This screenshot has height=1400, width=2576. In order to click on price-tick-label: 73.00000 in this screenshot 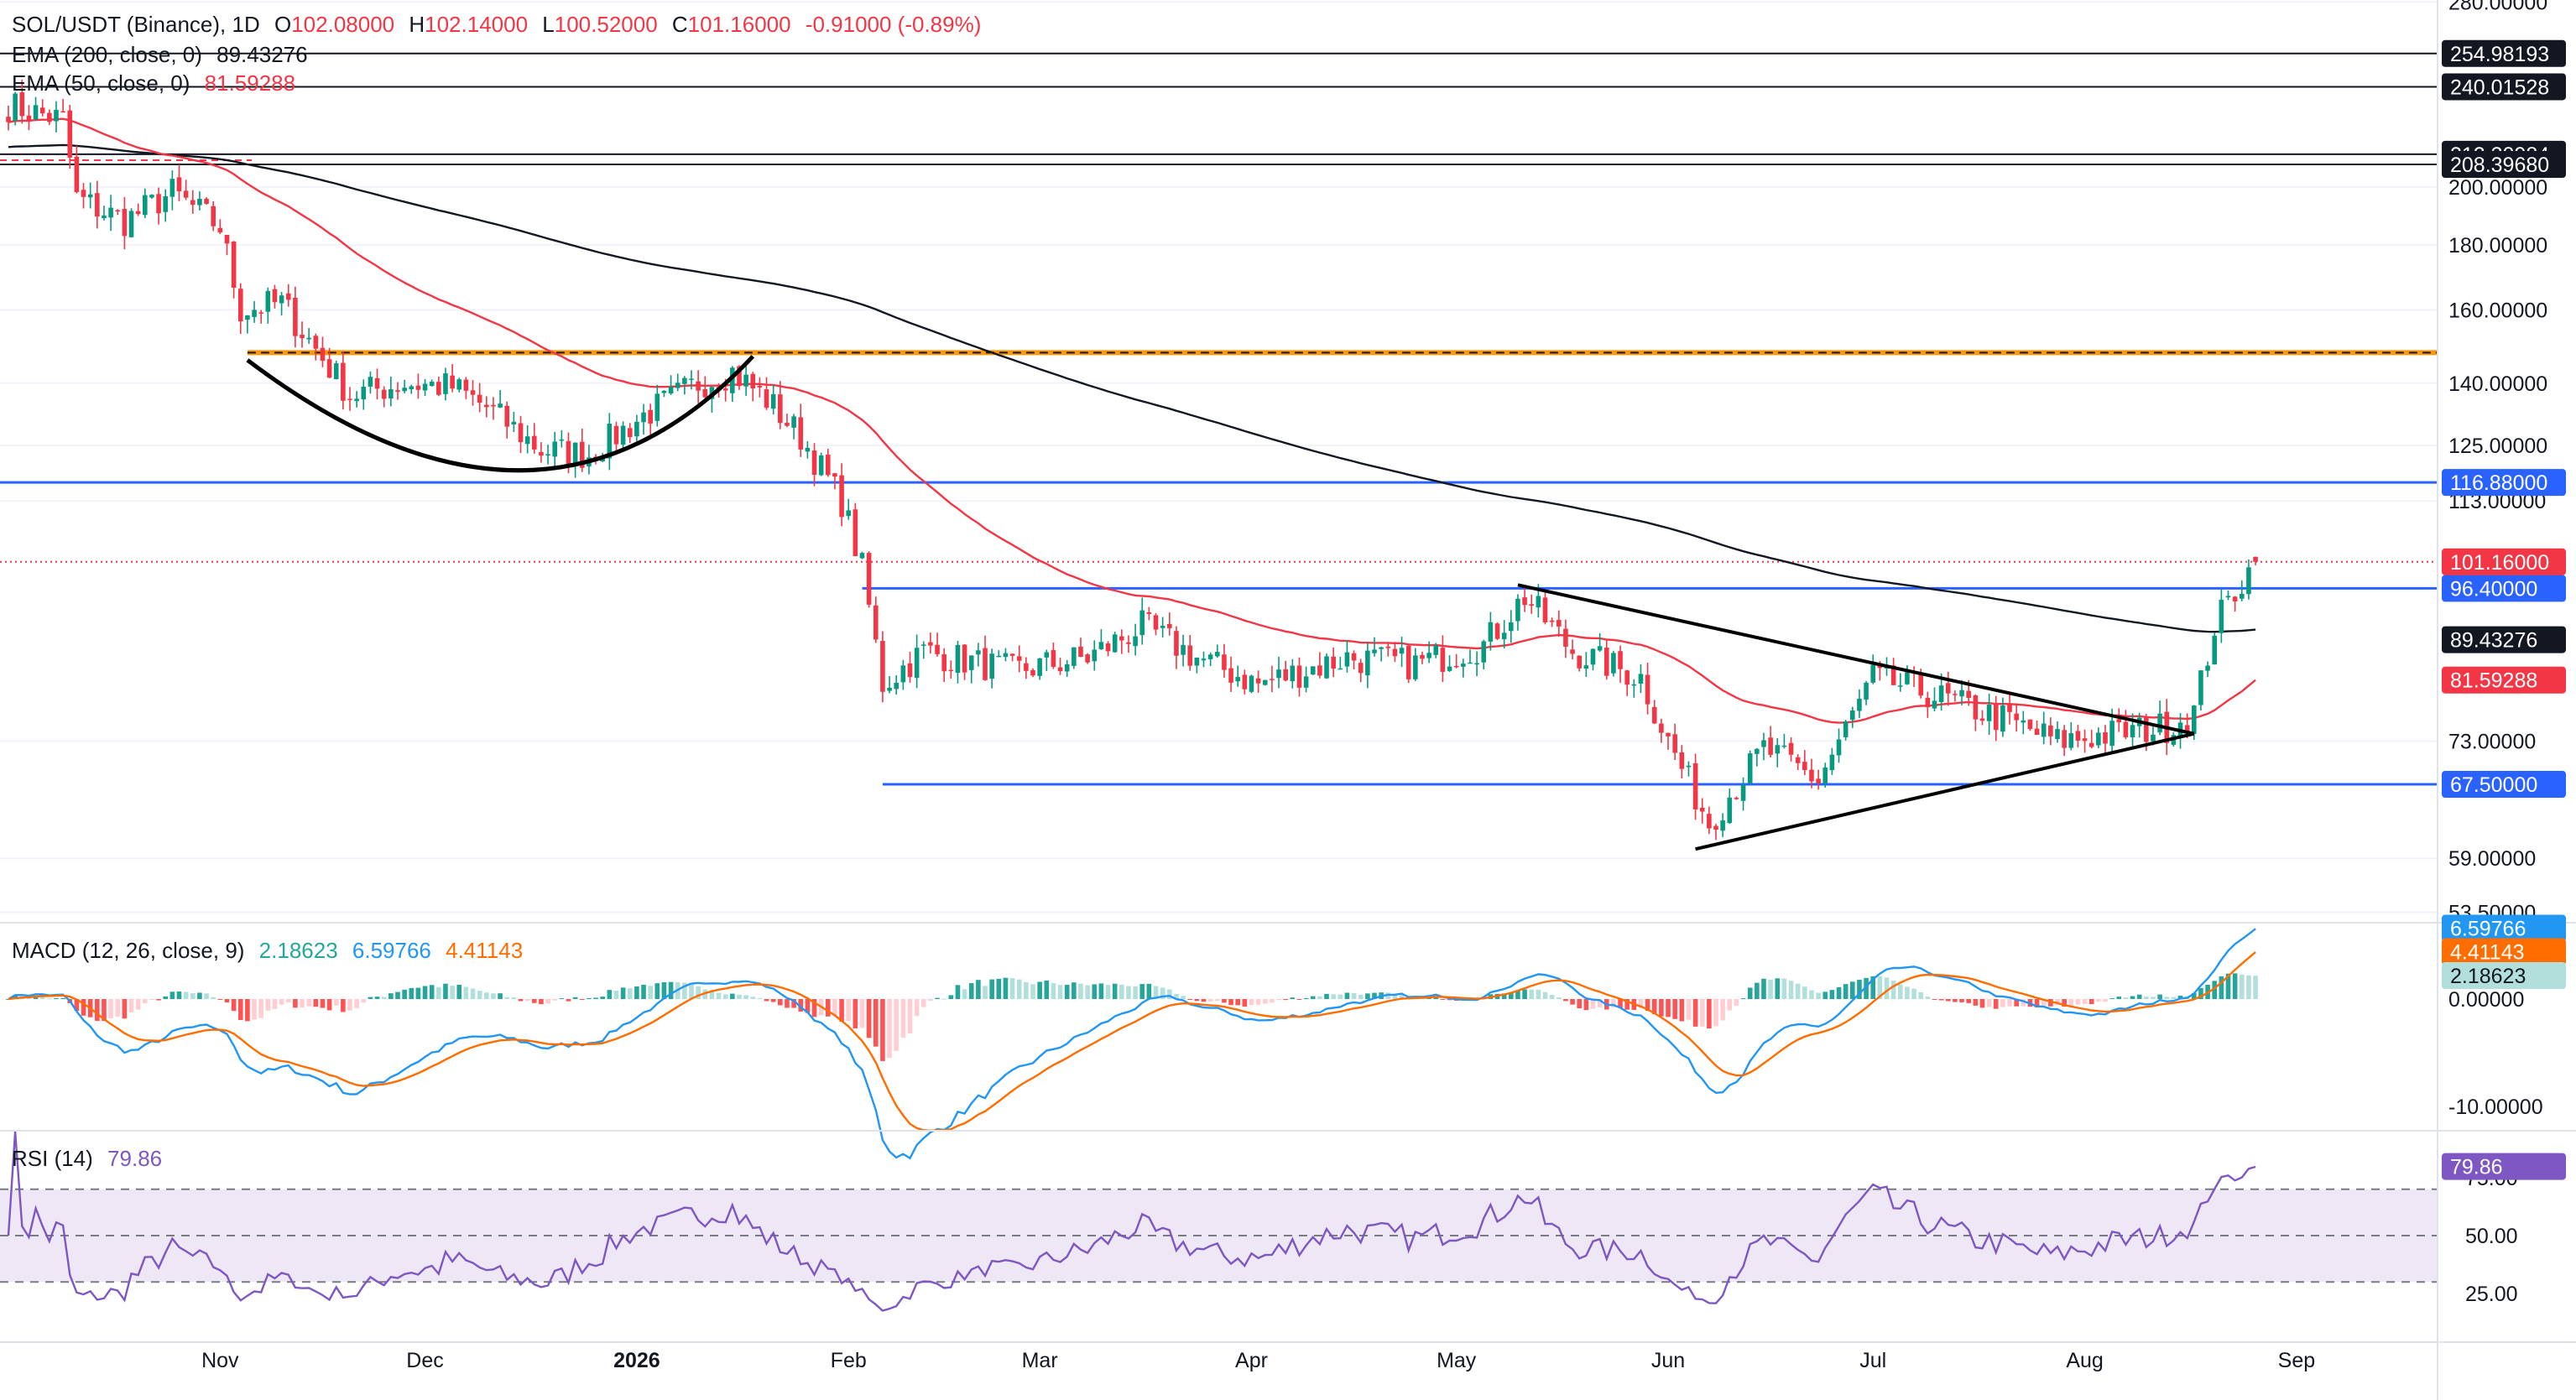, I will do `click(2492, 742)`.